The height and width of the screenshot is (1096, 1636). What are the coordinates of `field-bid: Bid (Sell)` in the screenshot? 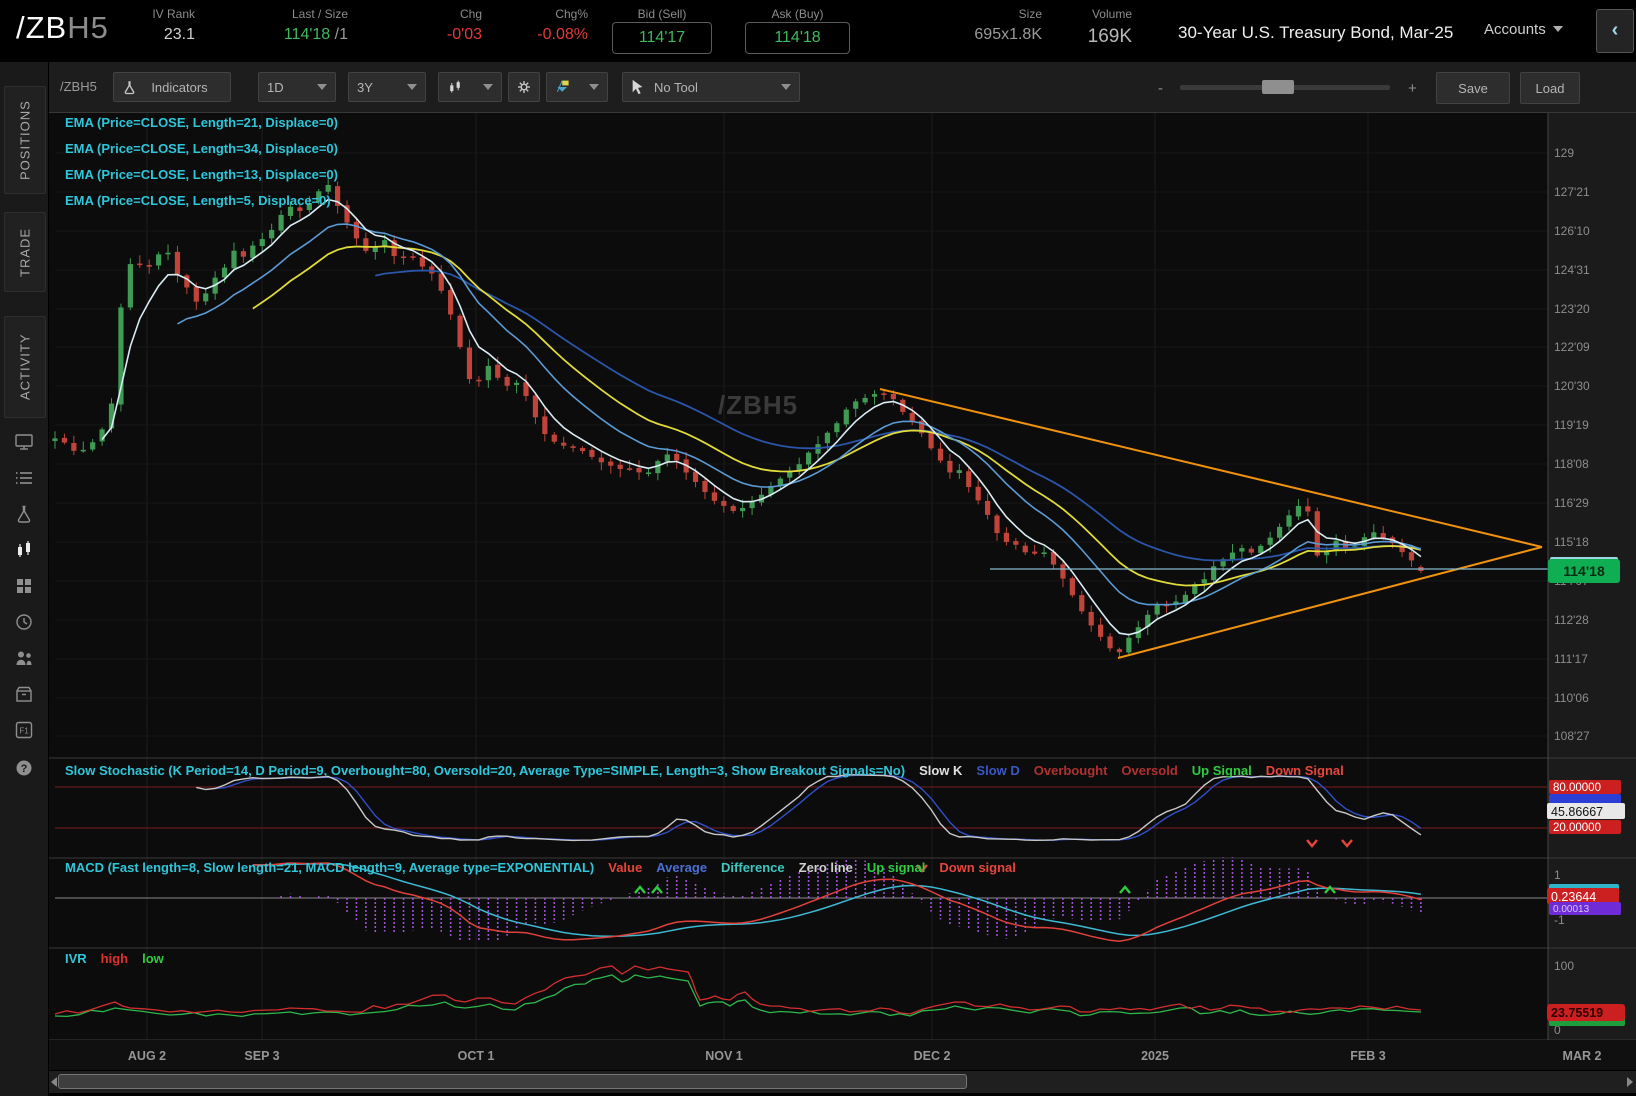 It's located at (662, 14).